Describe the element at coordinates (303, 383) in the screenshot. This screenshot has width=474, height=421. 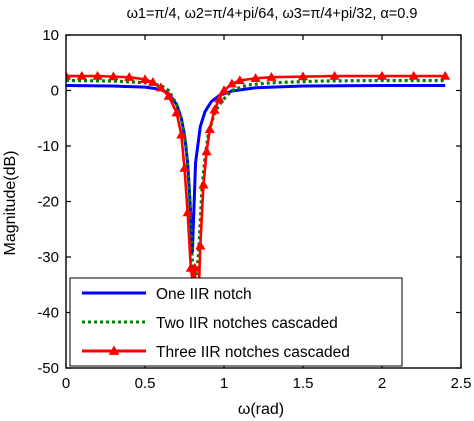
I see `x-tick-label: 1.5` at that location.